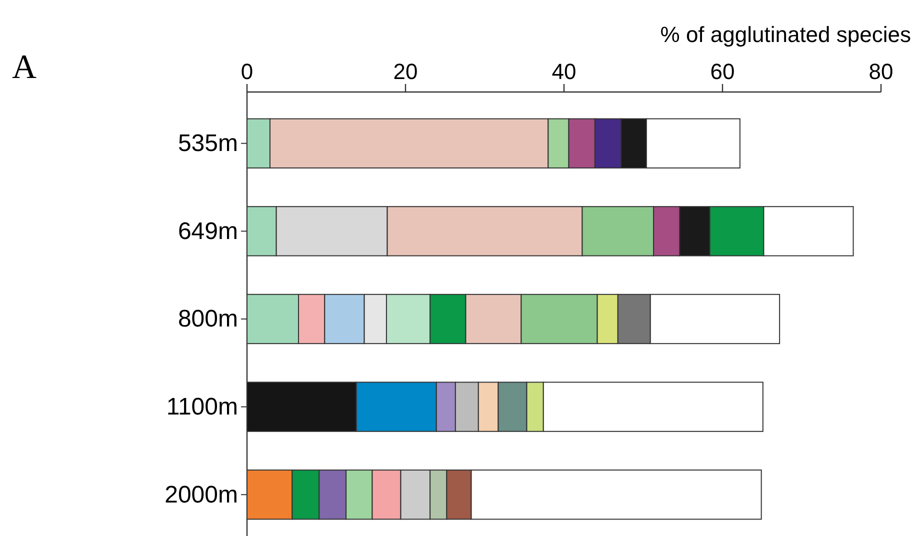 The height and width of the screenshot is (536, 915). I want to click on y-tick-label: 1100m, so click(202, 406).